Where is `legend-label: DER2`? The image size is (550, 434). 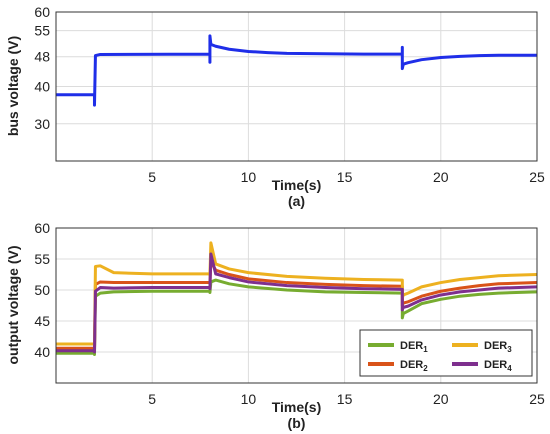
legend-label: DER2 is located at coordinates (414, 366).